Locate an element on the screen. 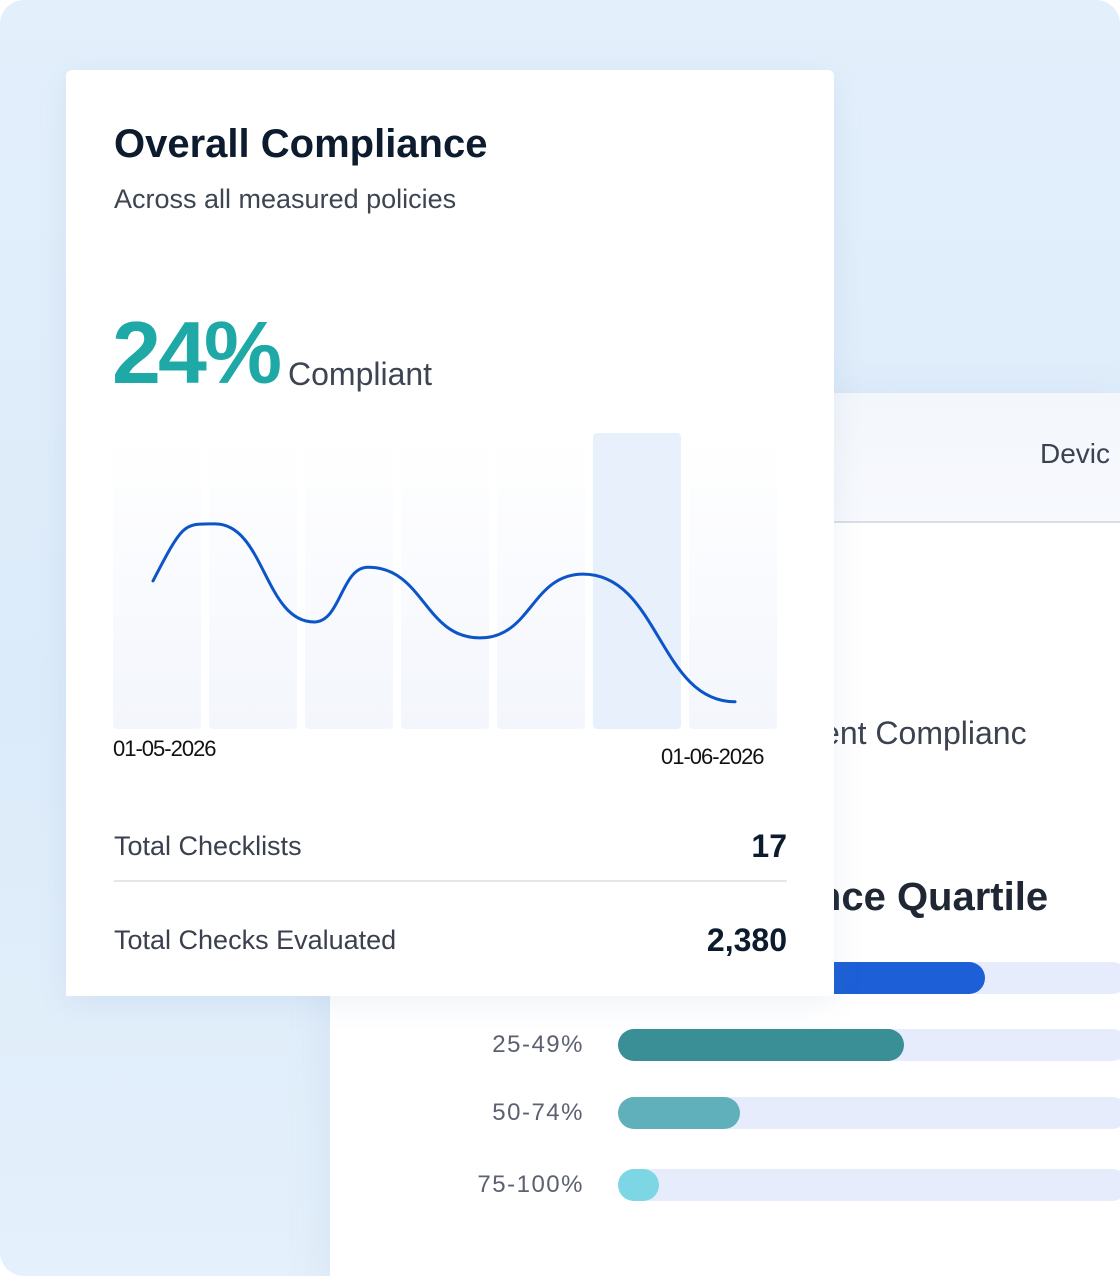 This screenshot has height=1276, width=1120. compliance-label: Compliant is located at coordinates (360, 374).